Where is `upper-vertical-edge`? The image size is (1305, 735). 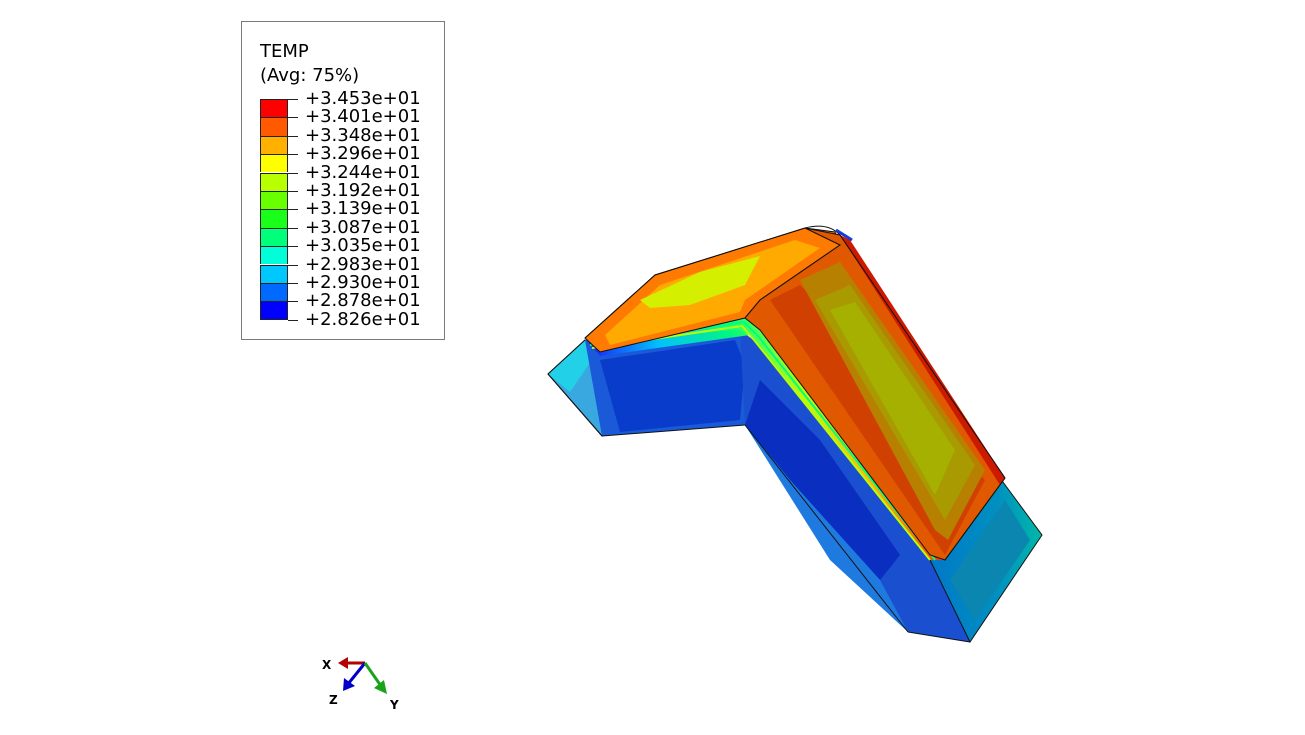 upper-vertical-edge is located at coordinates (922, 360).